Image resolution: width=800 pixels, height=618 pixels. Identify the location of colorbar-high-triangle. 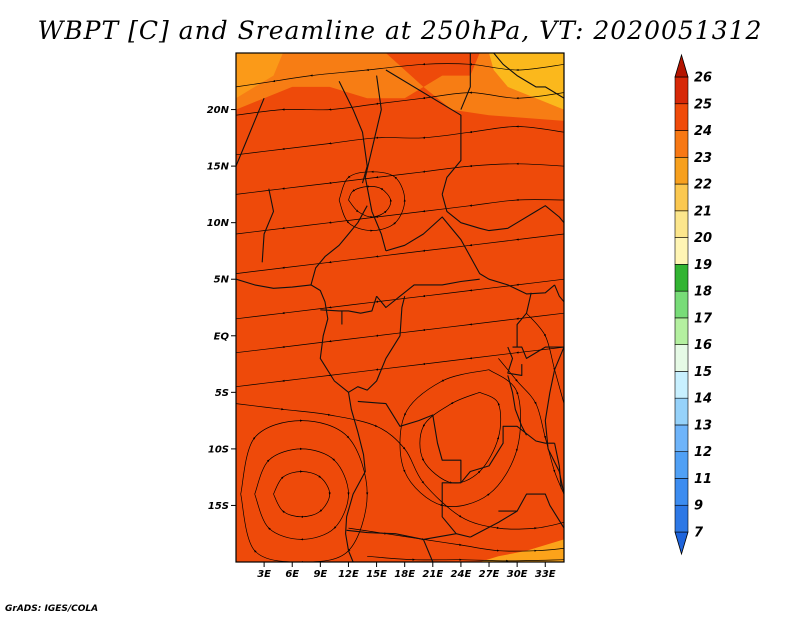
(681, 65).